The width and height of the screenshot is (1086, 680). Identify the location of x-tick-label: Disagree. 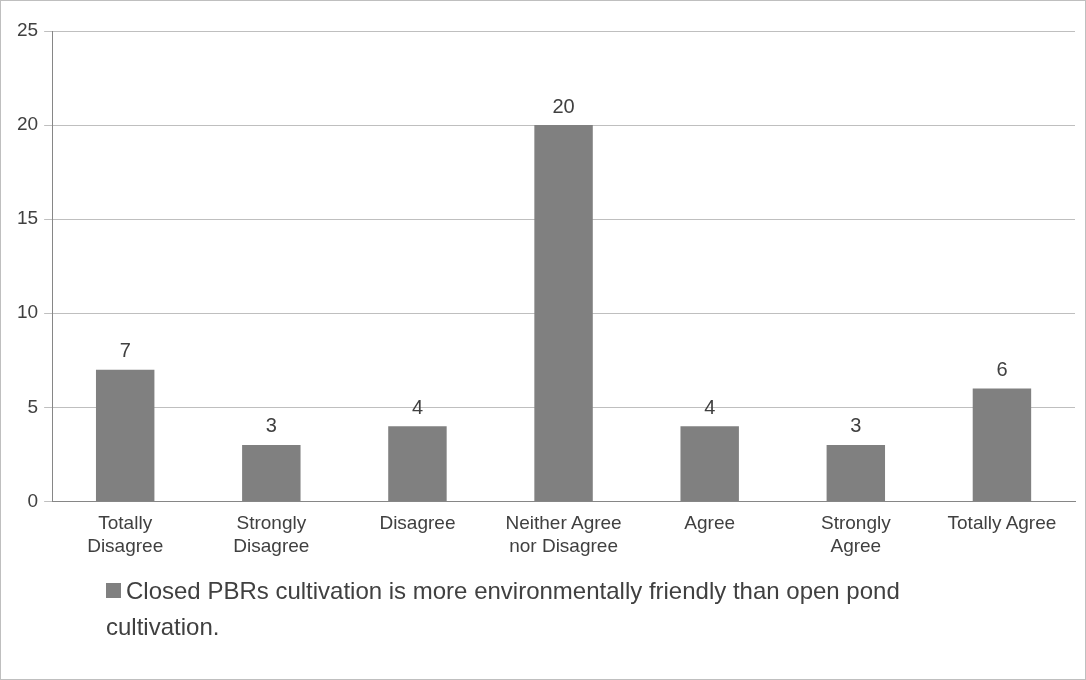
(417, 523).